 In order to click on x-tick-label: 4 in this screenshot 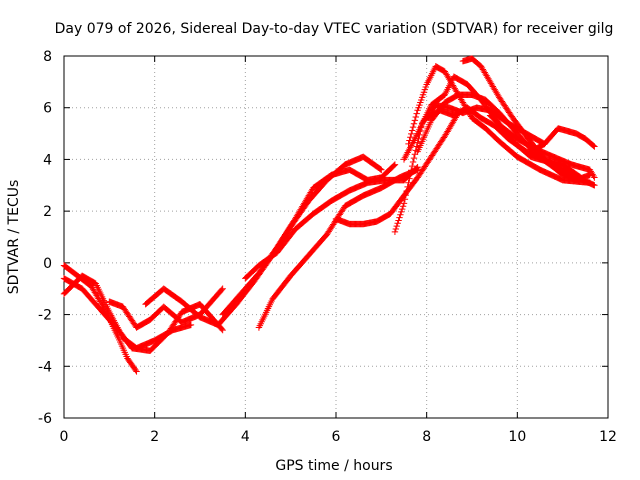, I will do `click(245, 437)`.